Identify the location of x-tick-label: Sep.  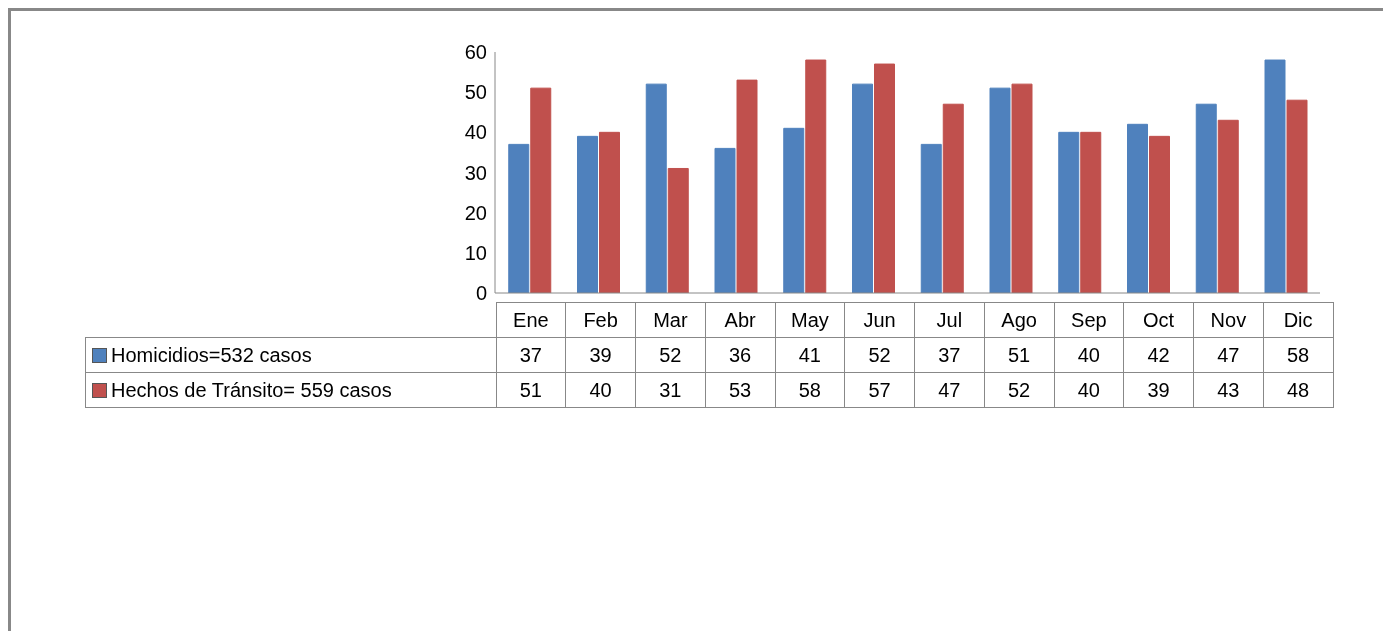
(1089, 320).